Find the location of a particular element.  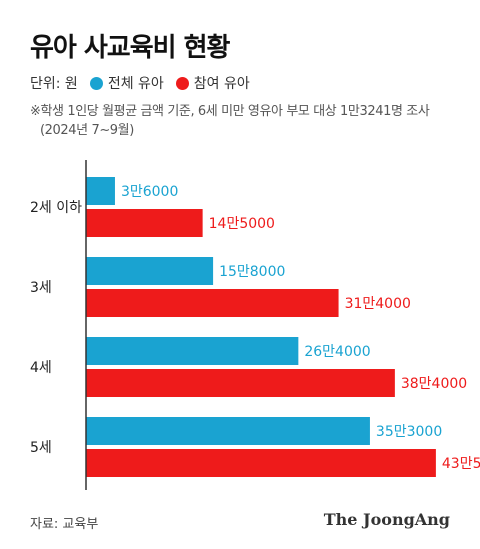

category-label: 4세 is located at coordinates (41, 368).